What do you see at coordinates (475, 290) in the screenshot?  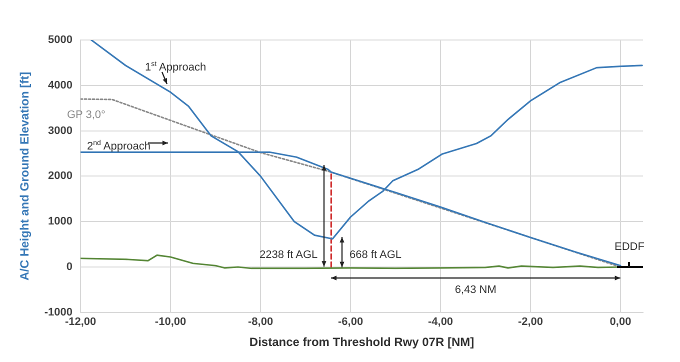 I see `annotation: 6,43 NM` at bounding box center [475, 290].